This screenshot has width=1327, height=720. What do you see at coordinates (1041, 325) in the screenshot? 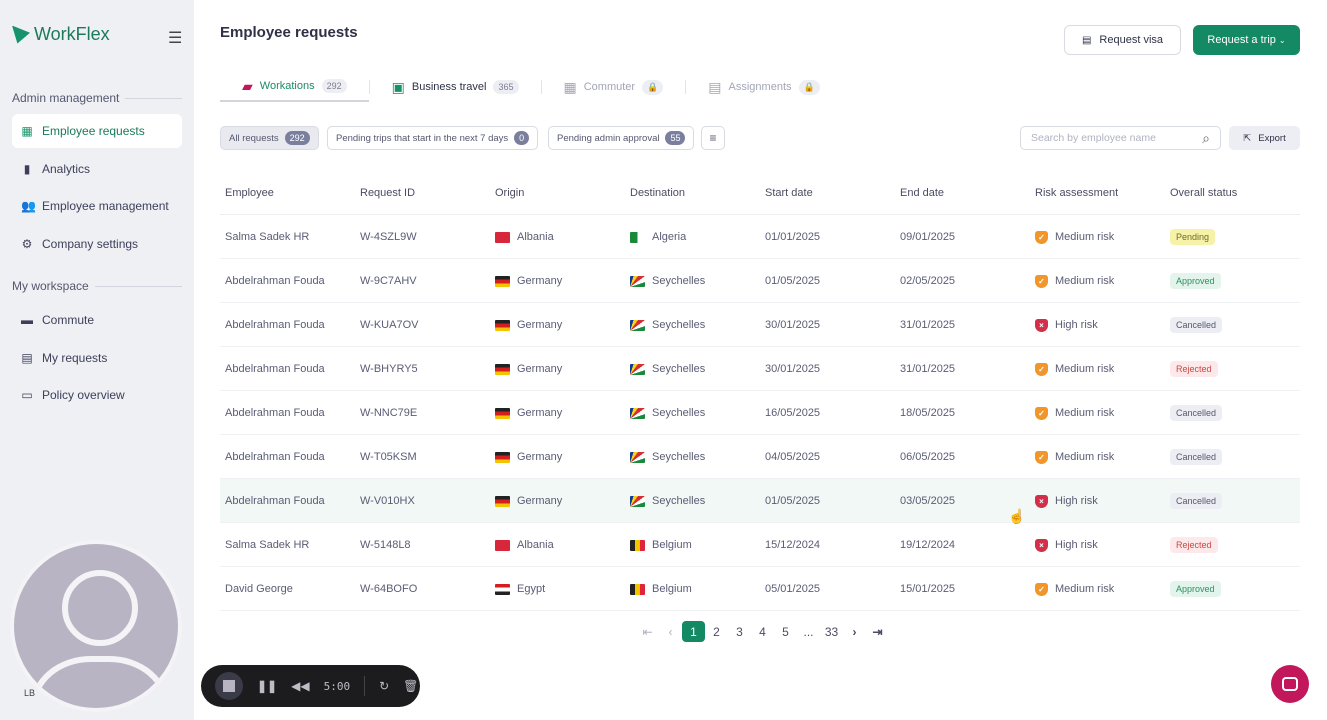
I see `shield-x-icon: ×` at bounding box center [1041, 325].